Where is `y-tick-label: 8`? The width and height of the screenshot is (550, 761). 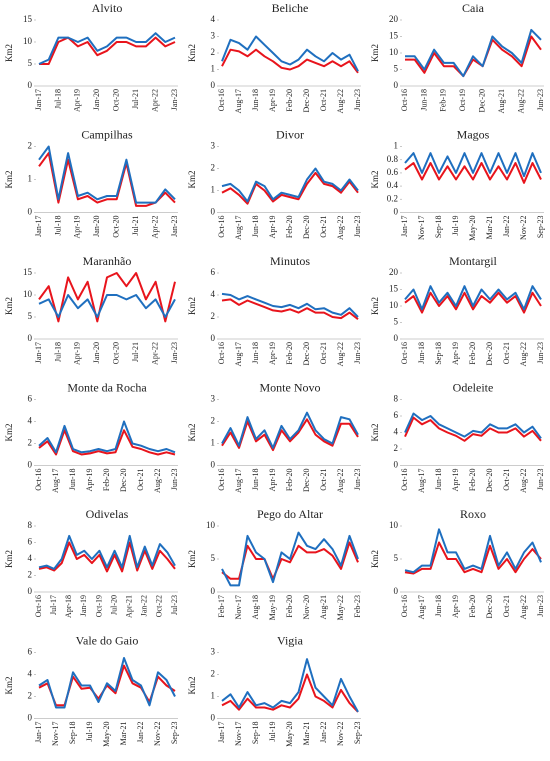
y-tick-label: 8 is located at coordinates (30, 525).